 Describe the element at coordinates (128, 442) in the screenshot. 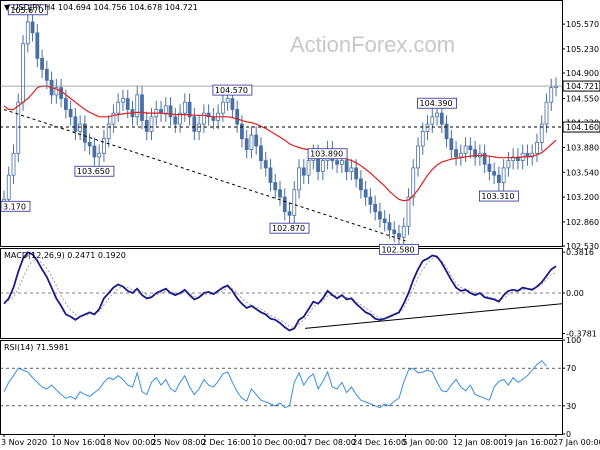

I see `x-tick-label: 18 Nov 00:00` at that location.